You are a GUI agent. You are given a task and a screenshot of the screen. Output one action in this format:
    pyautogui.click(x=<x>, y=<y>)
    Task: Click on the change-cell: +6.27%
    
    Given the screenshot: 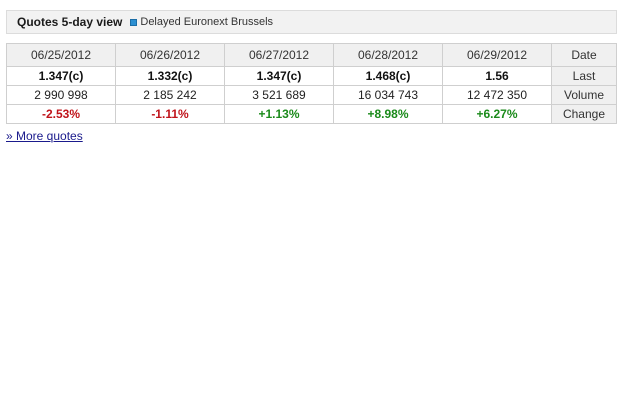 What is the action you would take?
    pyautogui.click(x=497, y=114)
    